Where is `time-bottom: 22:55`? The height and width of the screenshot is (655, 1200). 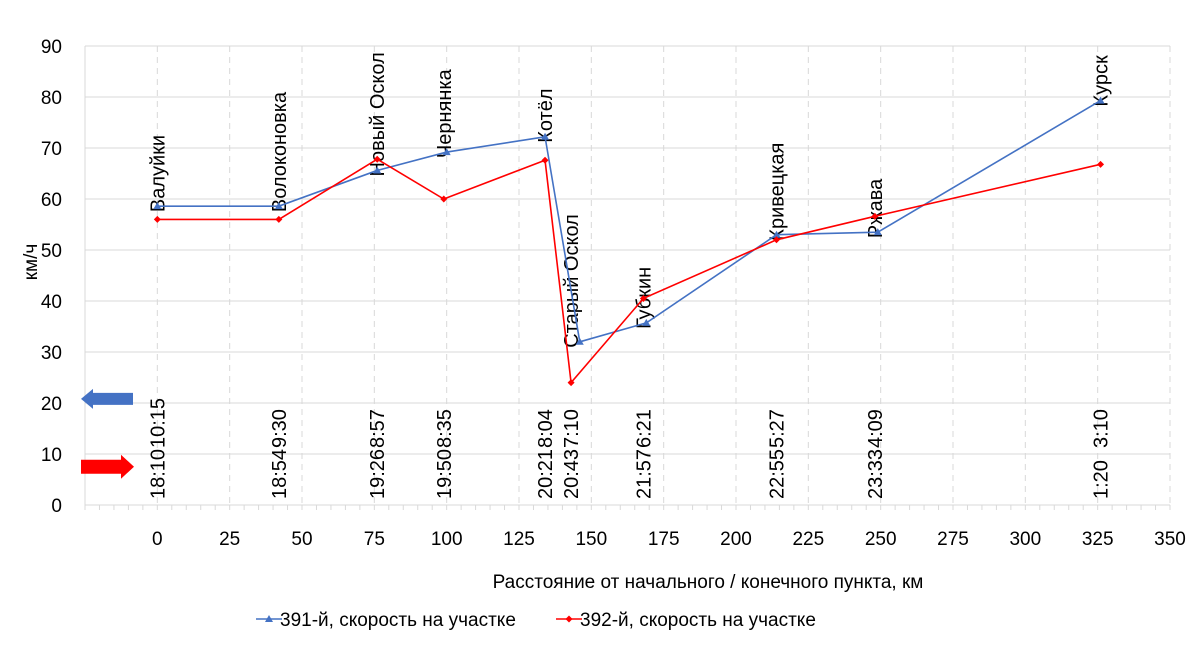
time-bottom: 22:55 is located at coordinates (778, 474).